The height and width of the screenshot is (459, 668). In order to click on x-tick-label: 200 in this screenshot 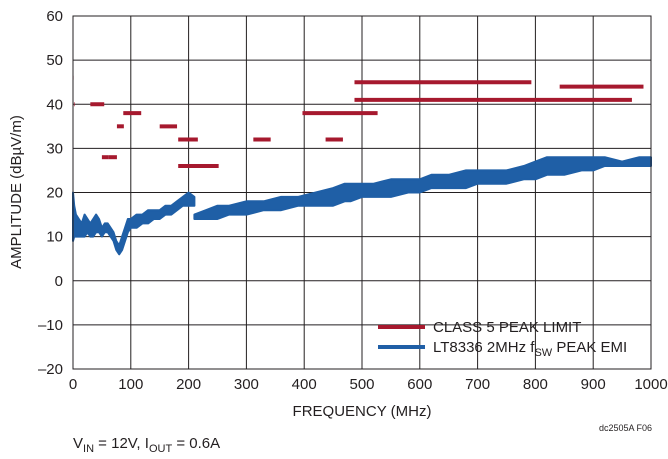, I will do `click(188, 384)`.